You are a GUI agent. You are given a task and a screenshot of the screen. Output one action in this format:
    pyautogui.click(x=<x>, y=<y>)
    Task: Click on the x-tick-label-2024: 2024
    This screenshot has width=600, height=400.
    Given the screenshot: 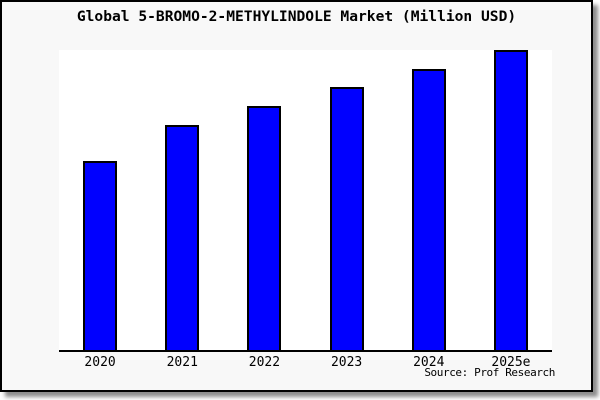 What is the action you would take?
    pyautogui.click(x=429, y=362)
    